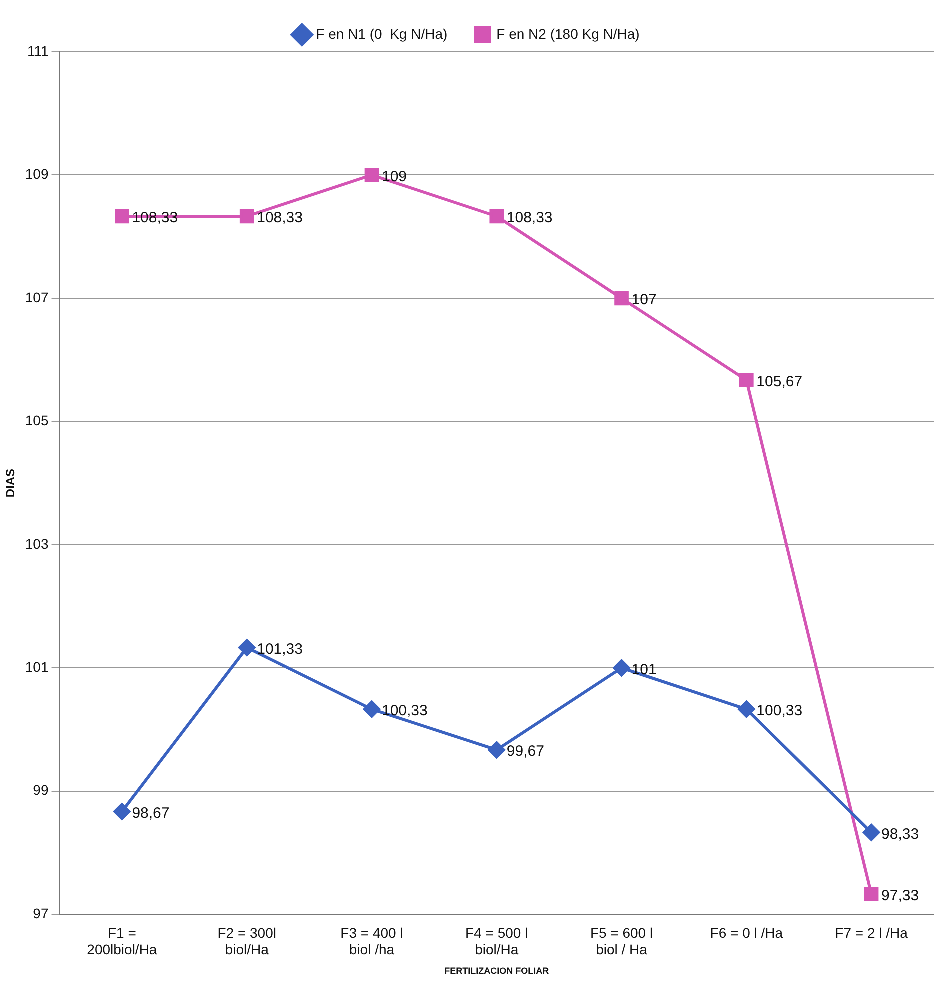  What do you see at coordinates (395, 177) in the screenshot?
I see `data-label: 109` at bounding box center [395, 177].